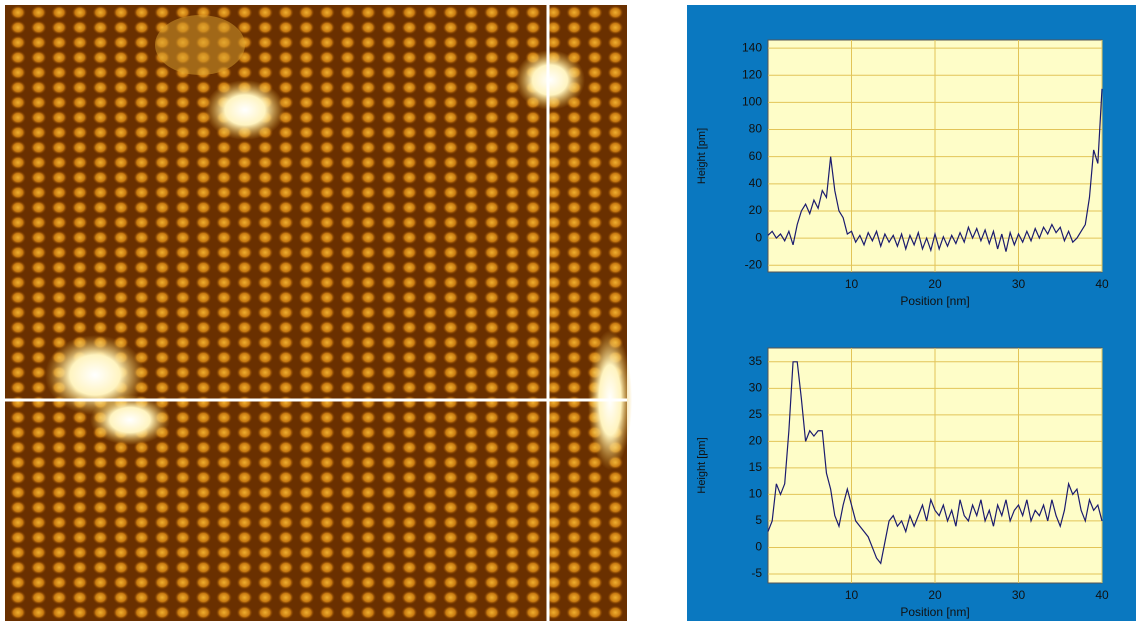 This screenshot has width=1136, height=621. Describe the element at coordinates (752, 47) in the screenshot. I see `y-tick-label: 140` at that location.